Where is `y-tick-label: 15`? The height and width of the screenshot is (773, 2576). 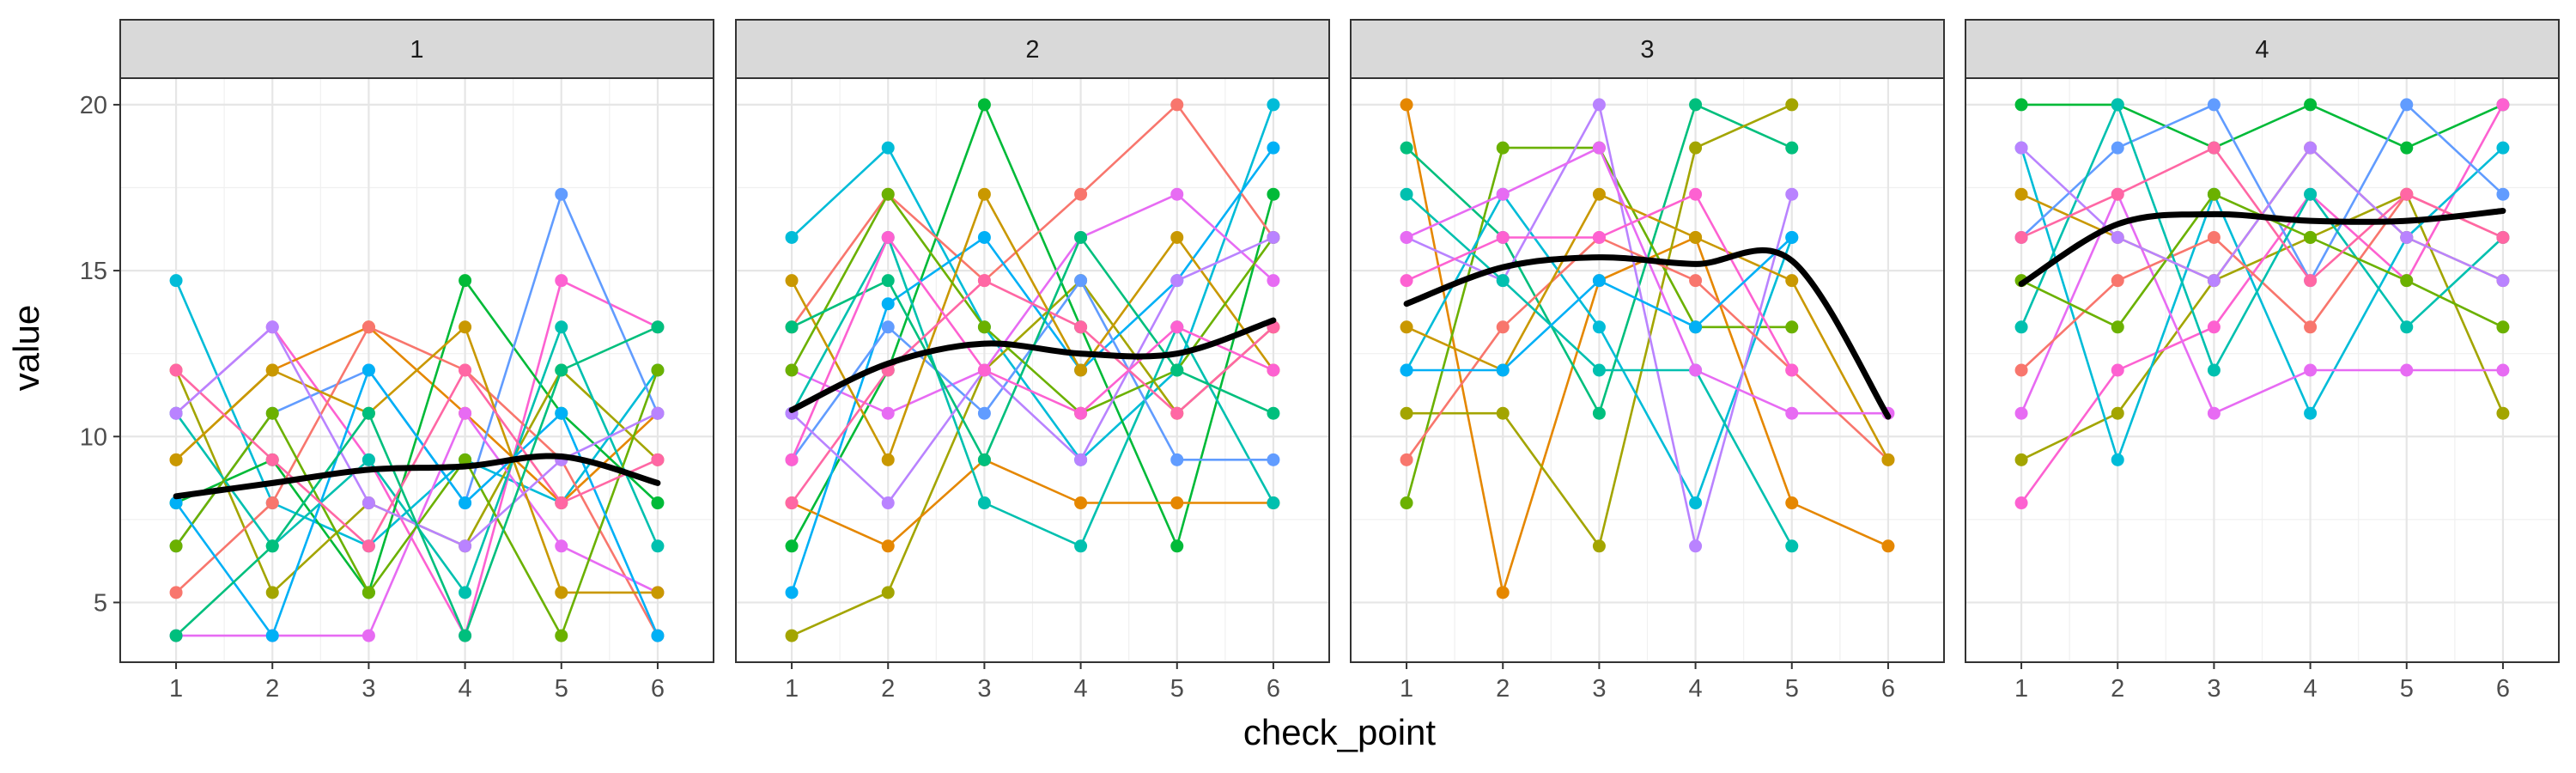
y-tick-label: 15 is located at coordinates (93, 271).